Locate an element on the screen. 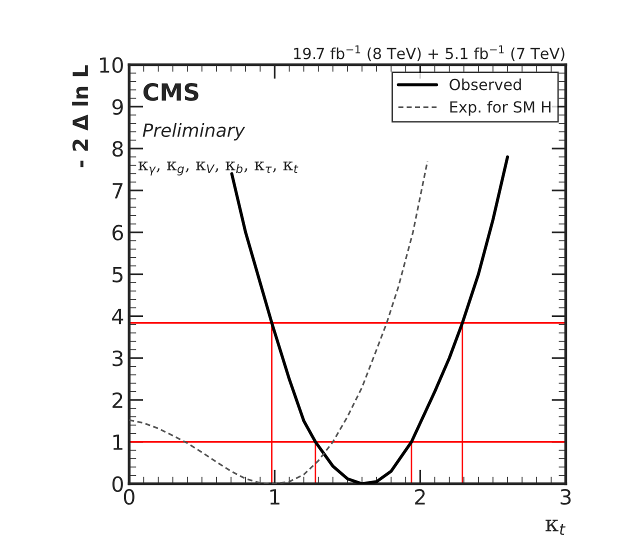 The width and height of the screenshot is (621, 558). y-tick-label: 8 is located at coordinates (117, 148).